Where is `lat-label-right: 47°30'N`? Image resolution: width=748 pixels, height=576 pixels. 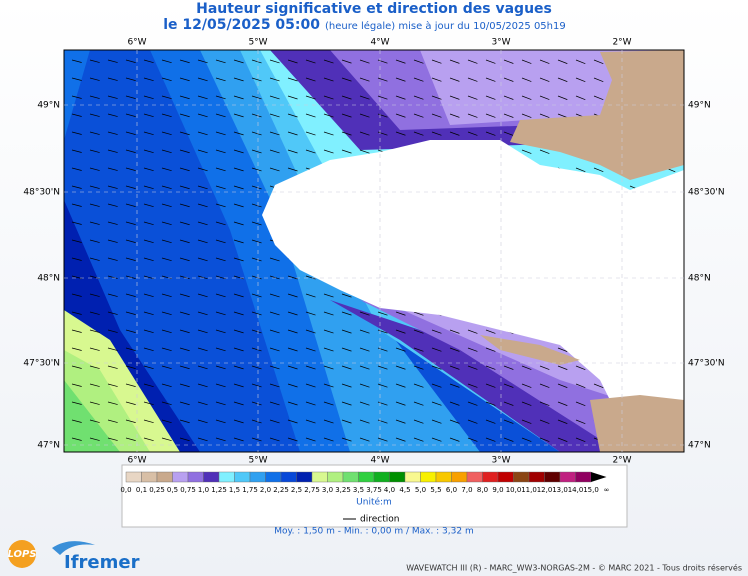 lat-label-right: 47°30'N is located at coordinates (706, 364).